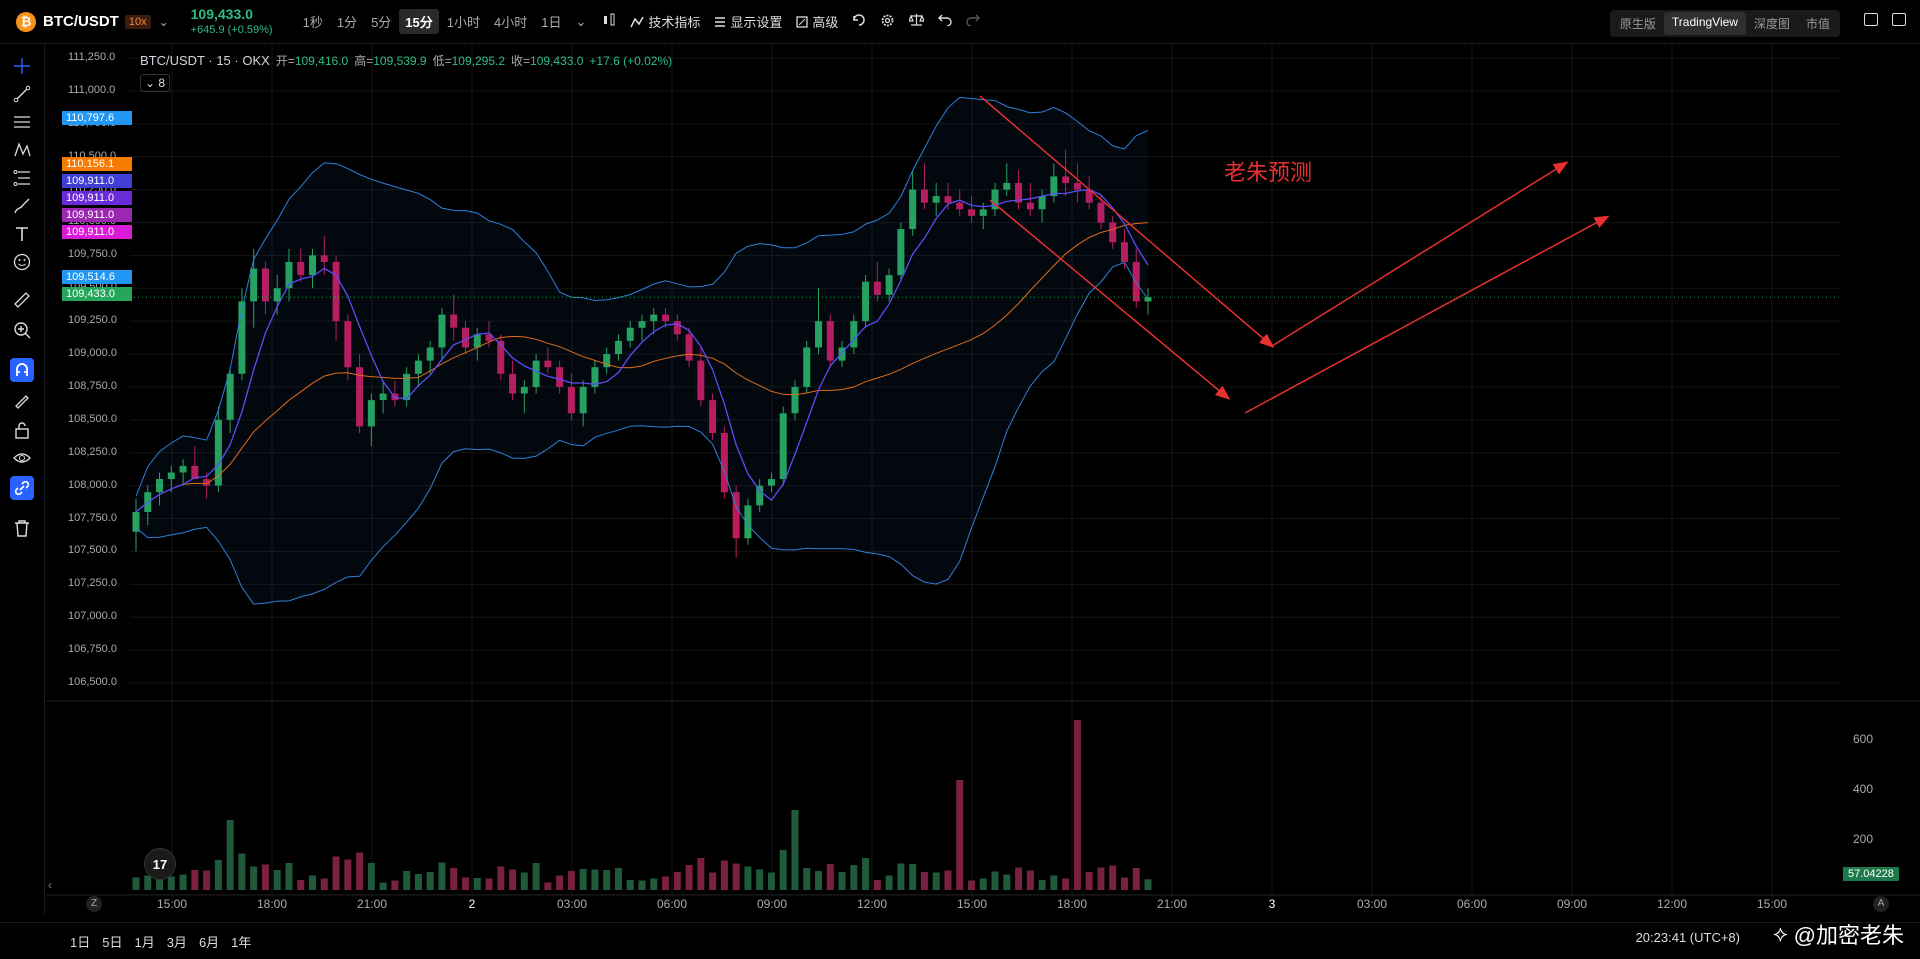 This screenshot has width=1920, height=959. What do you see at coordinates (1672, 904) in the screenshot?
I see `time-axis-label: 12:00` at bounding box center [1672, 904].